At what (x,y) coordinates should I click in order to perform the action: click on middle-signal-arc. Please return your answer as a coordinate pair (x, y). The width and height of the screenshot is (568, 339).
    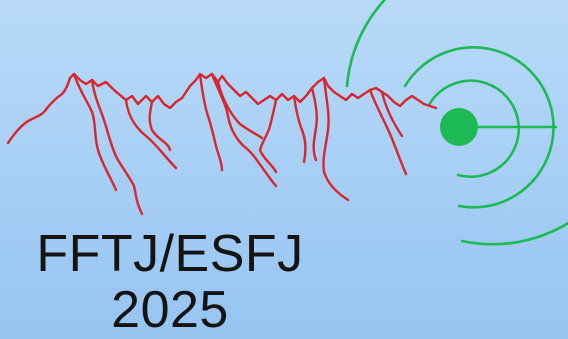
    Looking at the image, I should click on (479, 127).